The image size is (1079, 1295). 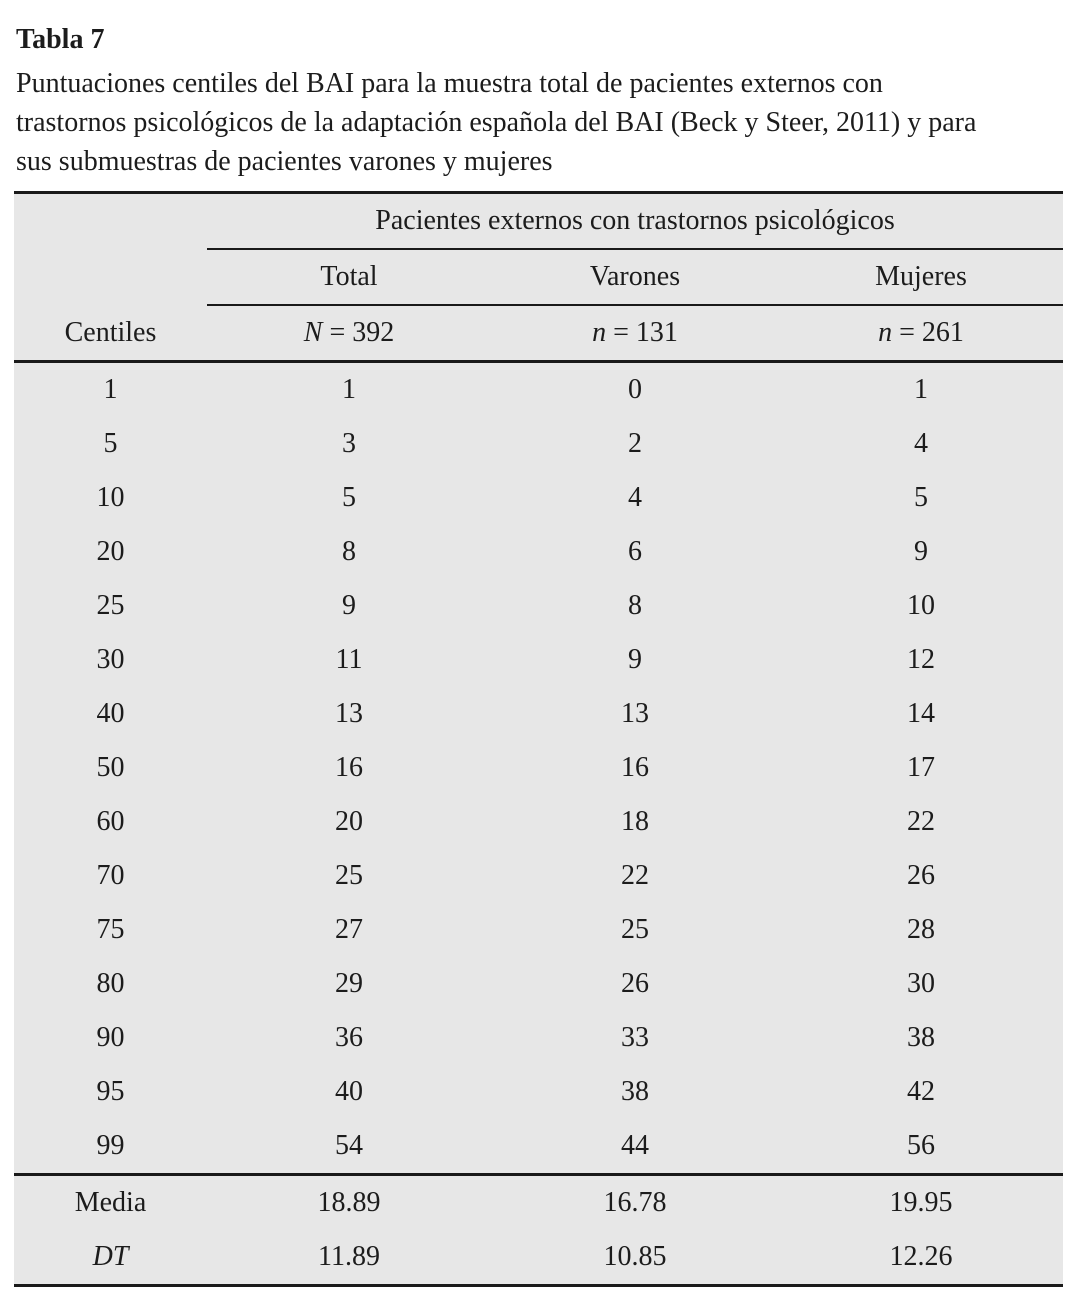 What do you see at coordinates (538, 1258) in the screenshot?
I see `stats-row: DT 11.89 10.85 12.26` at bounding box center [538, 1258].